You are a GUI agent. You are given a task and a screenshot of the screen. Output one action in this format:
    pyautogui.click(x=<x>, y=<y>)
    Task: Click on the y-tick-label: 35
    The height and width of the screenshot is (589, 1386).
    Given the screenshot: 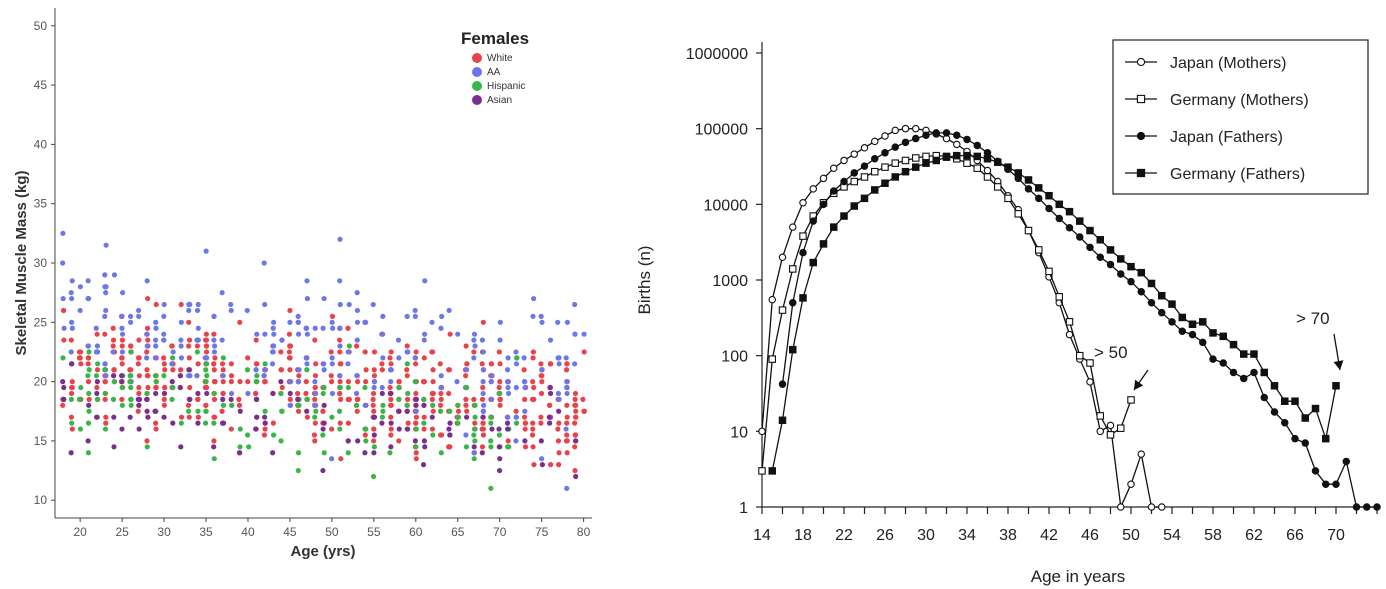 What is the action you would take?
    pyautogui.click(x=41, y=204)
    